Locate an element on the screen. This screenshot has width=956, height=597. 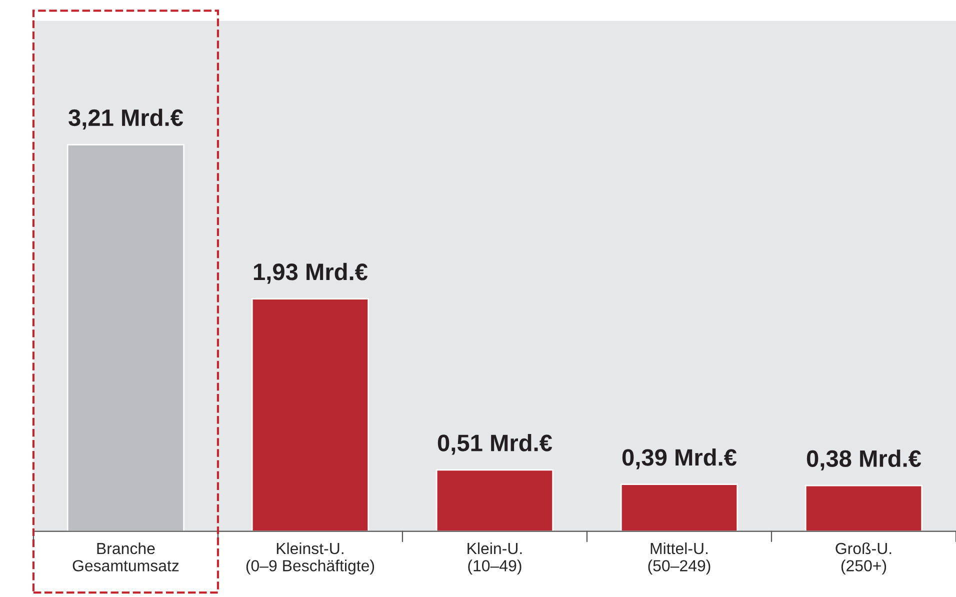
data-label: 0,39 Mrd.€ is located at coordinates (679, 459).